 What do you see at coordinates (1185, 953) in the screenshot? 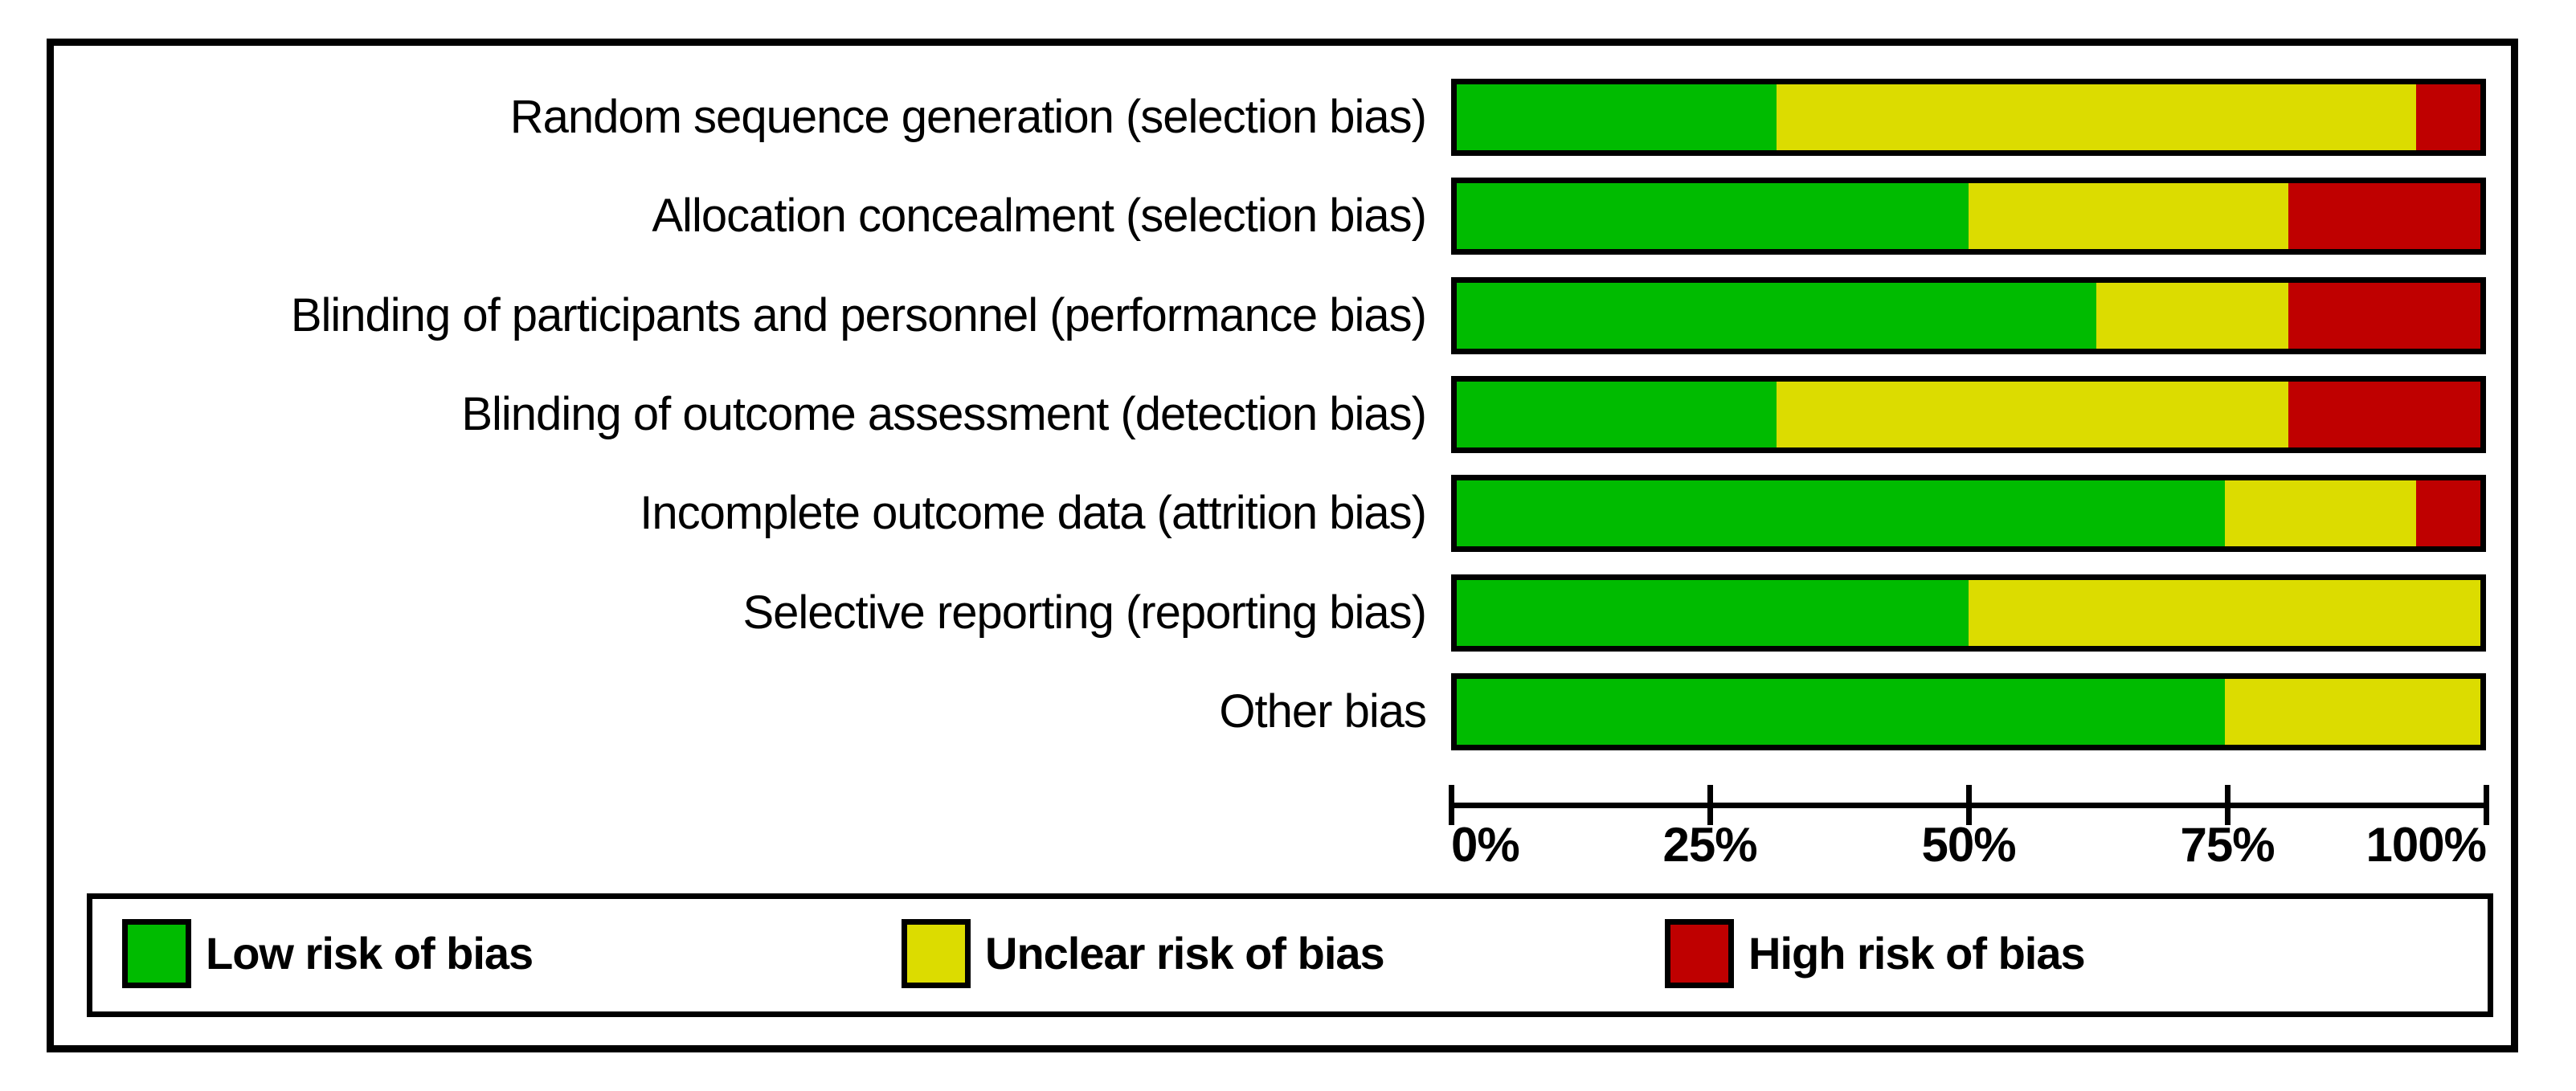
I see `legend-label: Unclear risk of bias` at bounding box center [1185, 953].